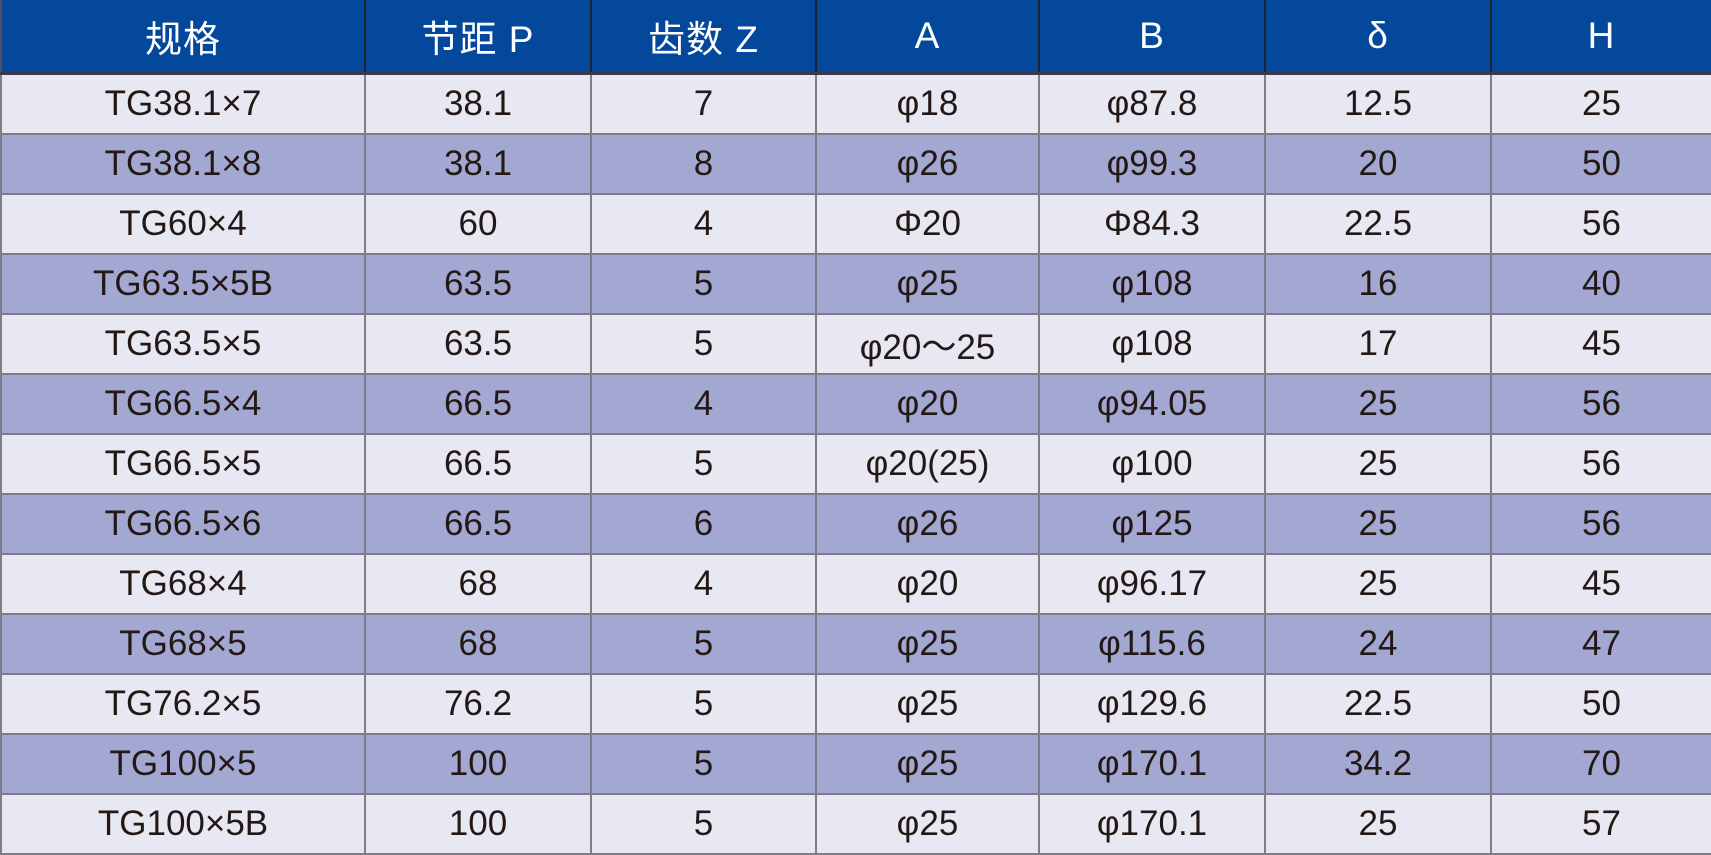 The height and width of the screenshot is (855, 1711). Describe the element at coordinates (927, 37) in the screenshot. I see `column-header-3: A` at that location.